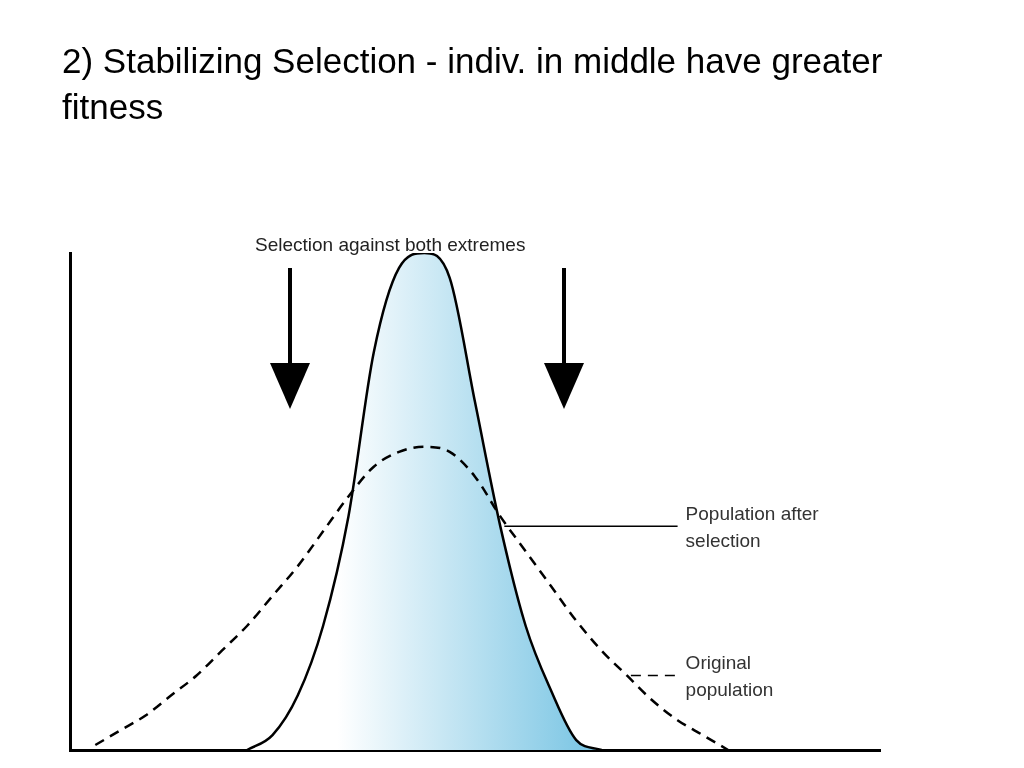 This screenshot has height=768, width=1024. Describe the element at coordinates (752, 526) in the screenshot. I see `text: Population after selection` at that location.